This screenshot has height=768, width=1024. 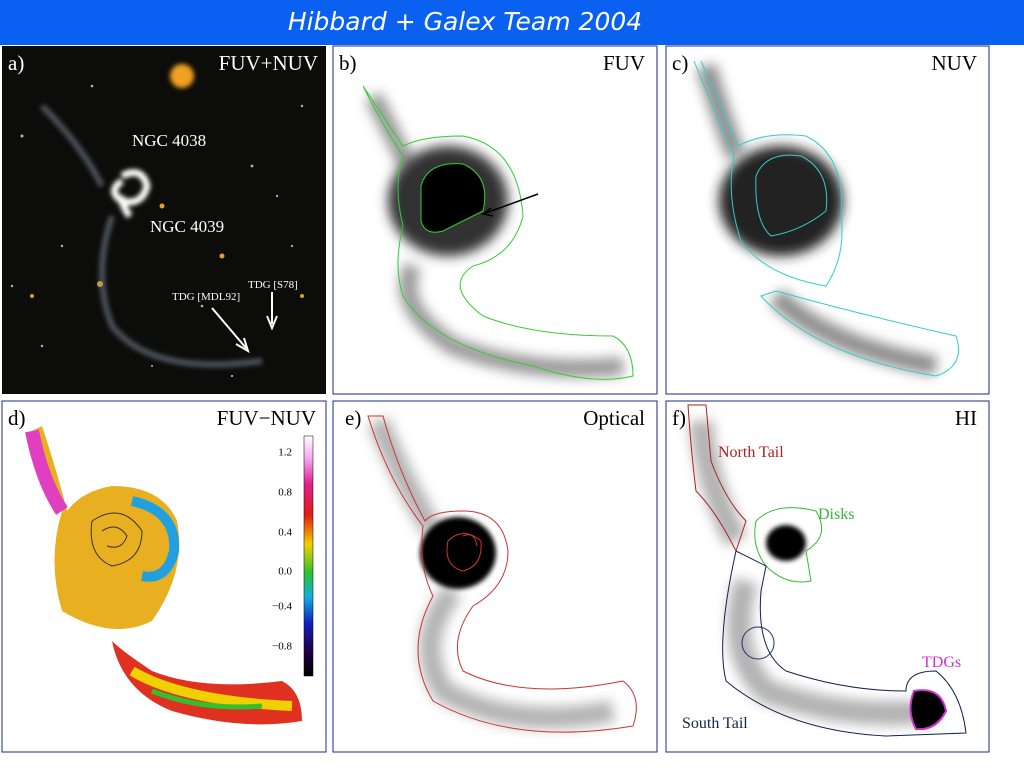 I want to click on tidal-tails, so click(x=151, y=235).